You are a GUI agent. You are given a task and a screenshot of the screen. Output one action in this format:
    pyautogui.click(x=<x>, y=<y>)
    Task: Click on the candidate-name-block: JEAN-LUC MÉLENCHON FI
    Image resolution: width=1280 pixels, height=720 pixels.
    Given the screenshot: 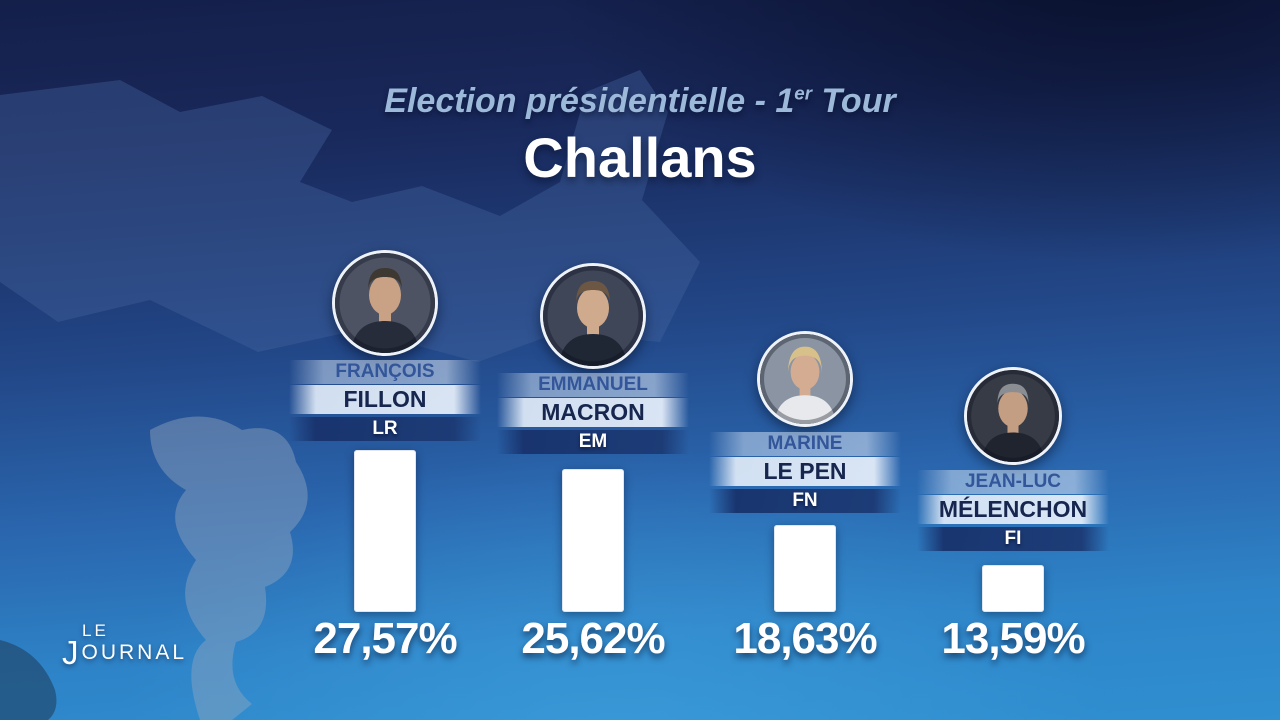 What is the action you would take?
    pyautogui.click(x=1013, y=510)
    